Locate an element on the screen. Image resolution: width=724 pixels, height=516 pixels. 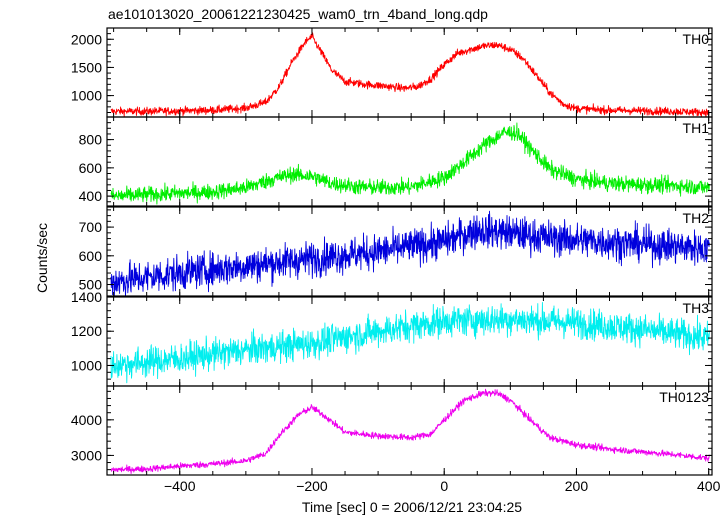
y-tick-label: 3000 is located at coordinates (86, 455).